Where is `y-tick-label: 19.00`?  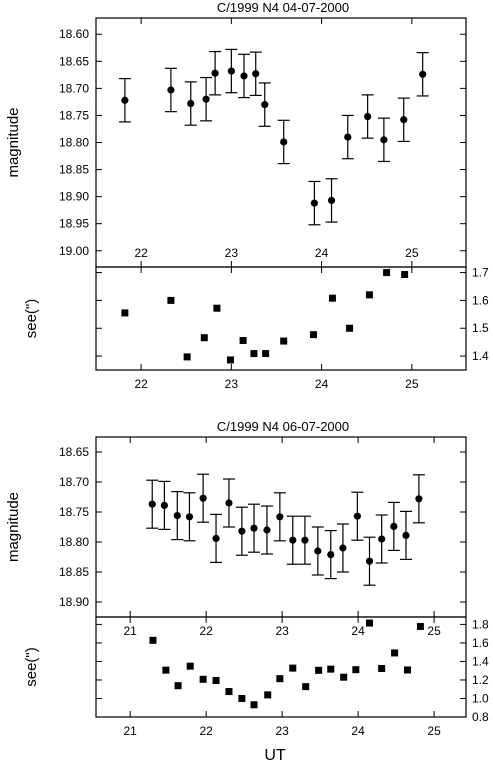
y-tick-label: 19.00 is located at coordinates (74, 251).